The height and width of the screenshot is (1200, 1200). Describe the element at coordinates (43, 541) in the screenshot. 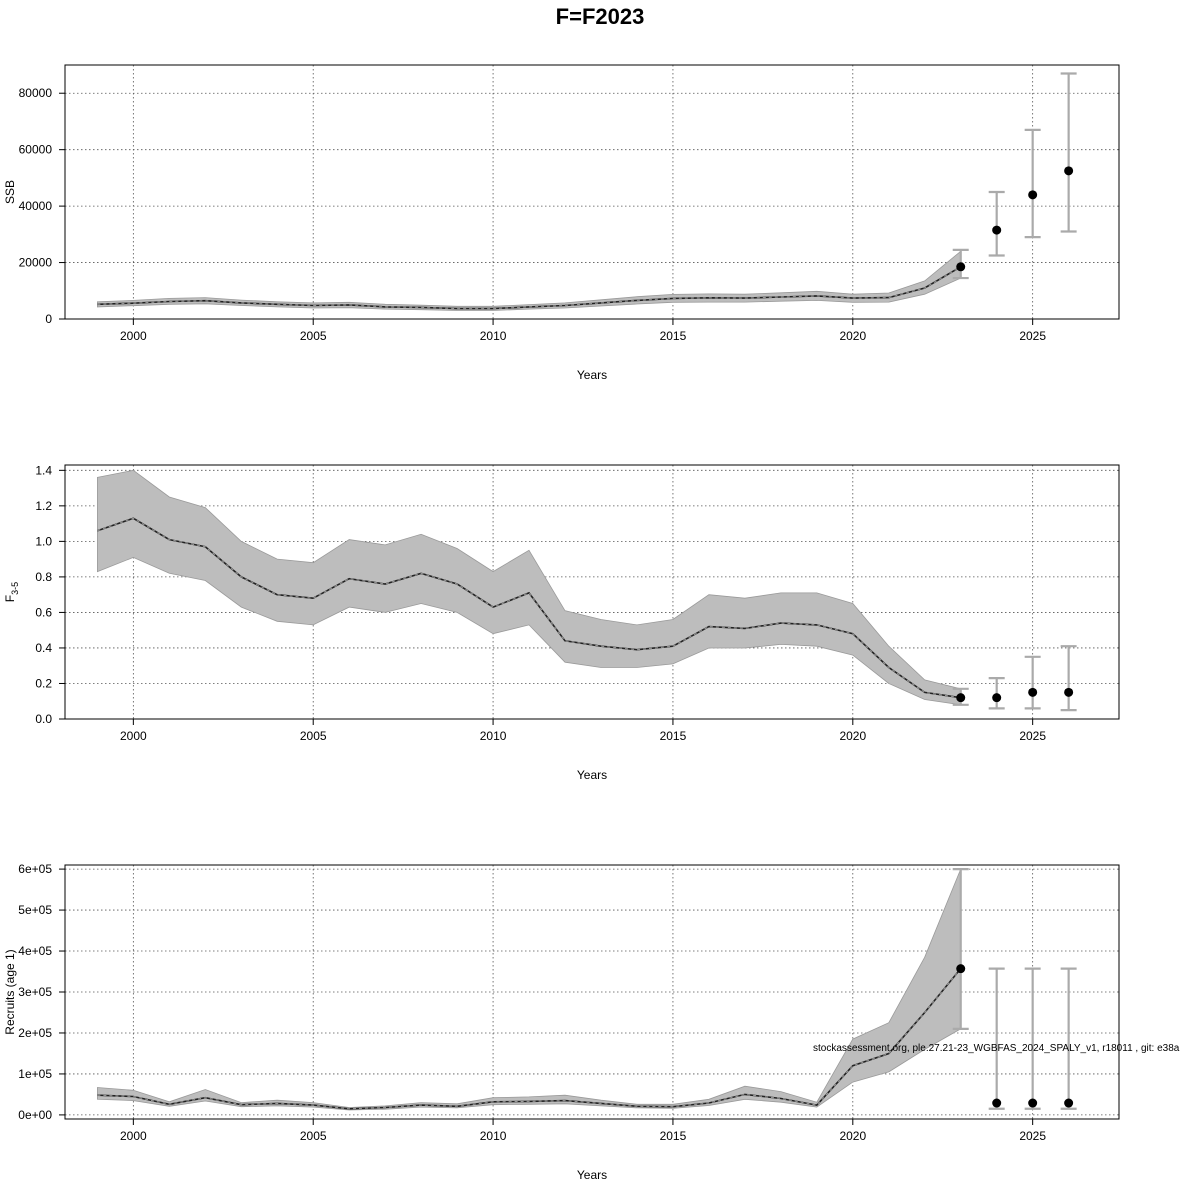

I see `y-tick-label: 1.0` at that location.